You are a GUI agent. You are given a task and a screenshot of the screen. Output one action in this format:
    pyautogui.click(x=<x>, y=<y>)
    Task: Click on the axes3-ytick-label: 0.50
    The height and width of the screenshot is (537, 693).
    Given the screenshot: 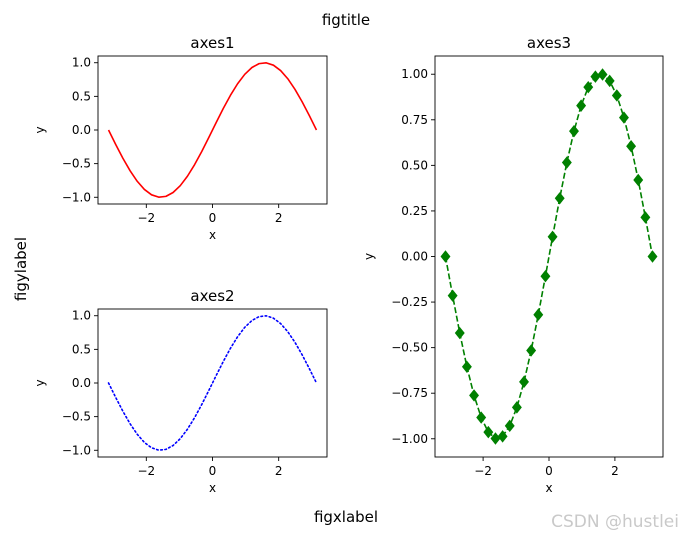 What is the action you would take?
    pyautogui.click(x=414, y=165)
    